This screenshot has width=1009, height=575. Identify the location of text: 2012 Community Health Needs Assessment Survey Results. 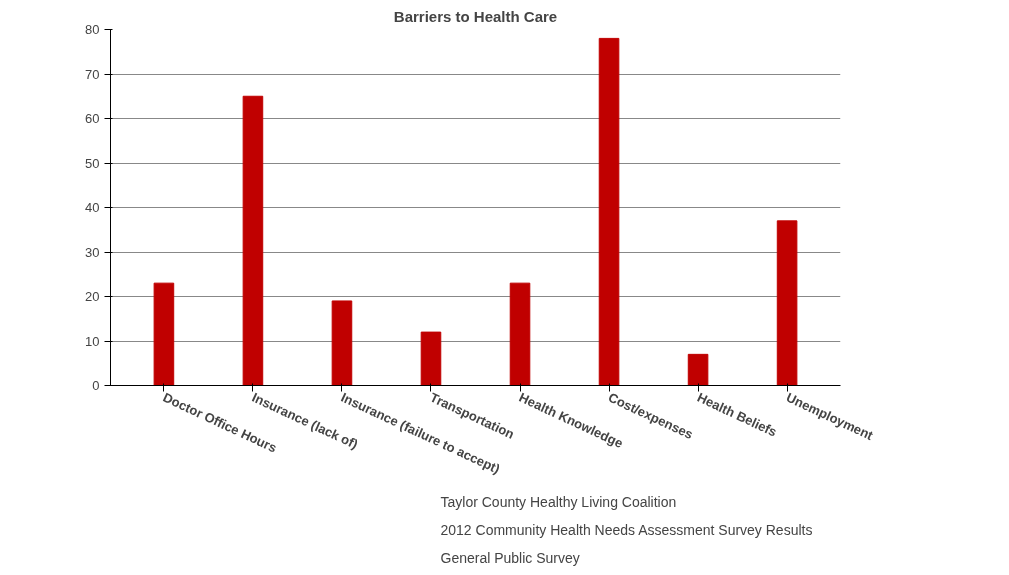
(626, 529).